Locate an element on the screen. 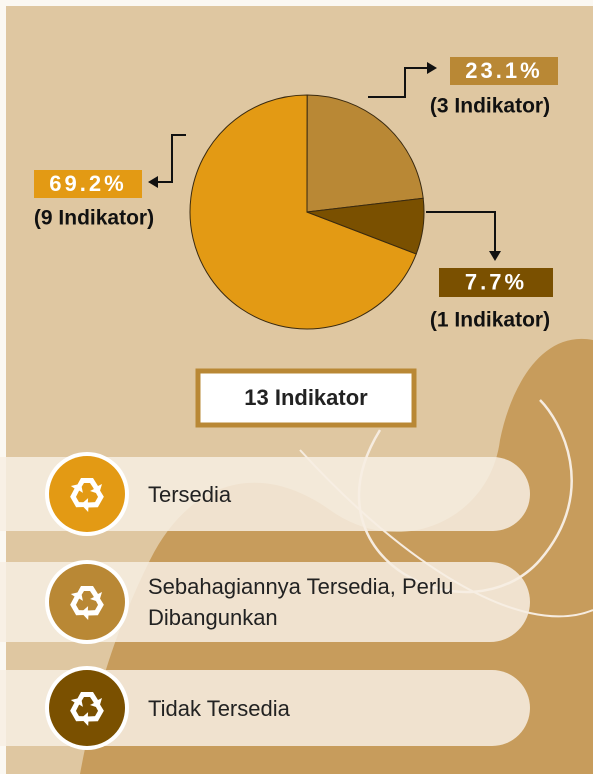  value-label: 7.7% is located at coordinates (496, 281).